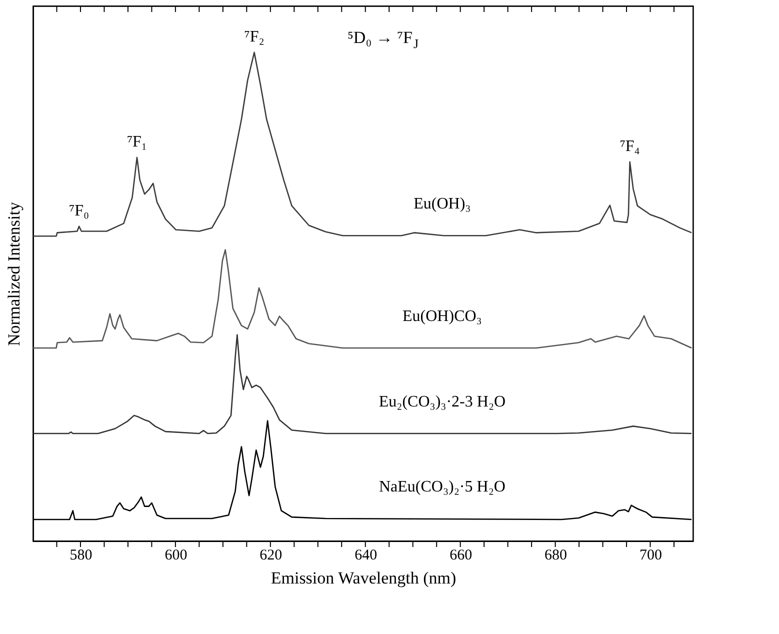  I want to click on x-tick-label: 700, so click(651, 556).